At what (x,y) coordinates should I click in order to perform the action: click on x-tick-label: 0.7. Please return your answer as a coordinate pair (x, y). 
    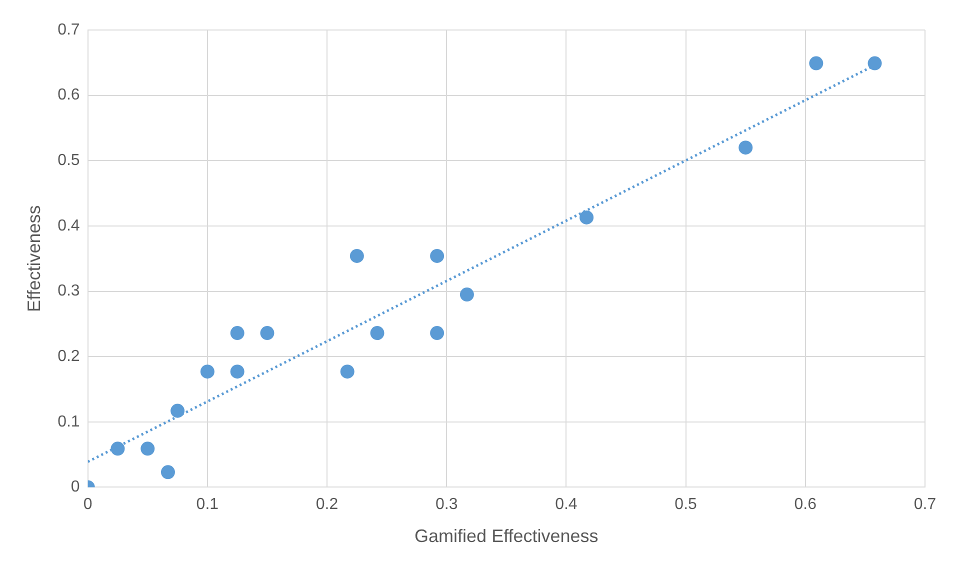
    Looking at the image, I should click on (925, 505).